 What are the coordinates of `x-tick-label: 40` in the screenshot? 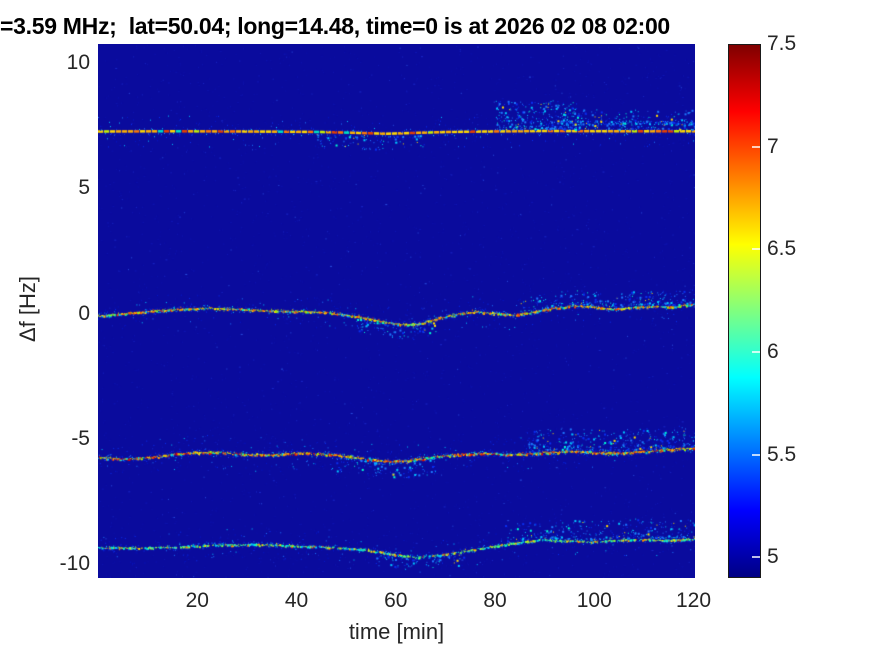 It's located at (296, 600).